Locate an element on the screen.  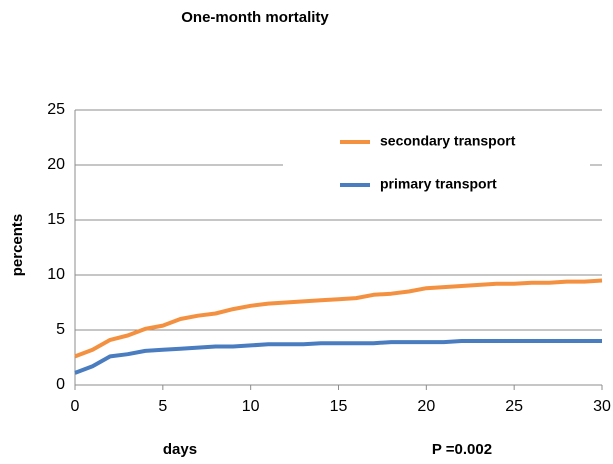
y-tick-label: 0 is located at coordinates (60, 384).